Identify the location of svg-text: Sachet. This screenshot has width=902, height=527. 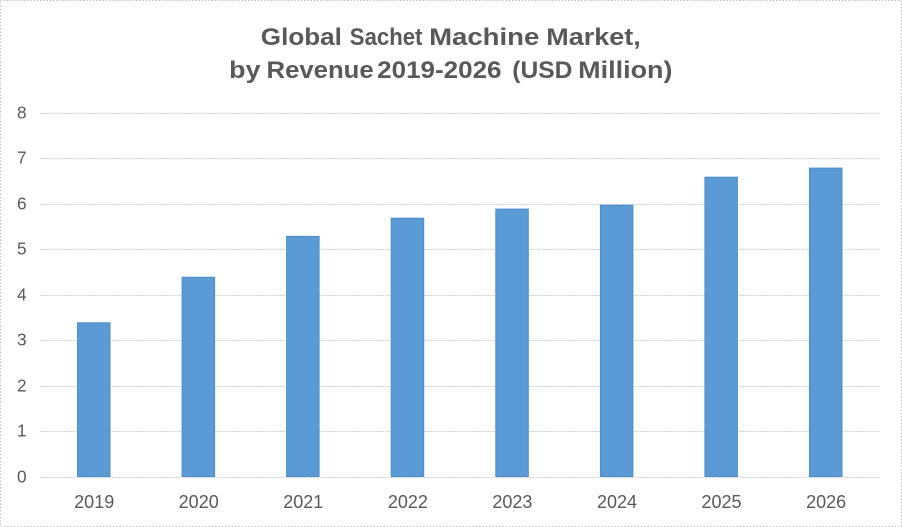
(386, 37).